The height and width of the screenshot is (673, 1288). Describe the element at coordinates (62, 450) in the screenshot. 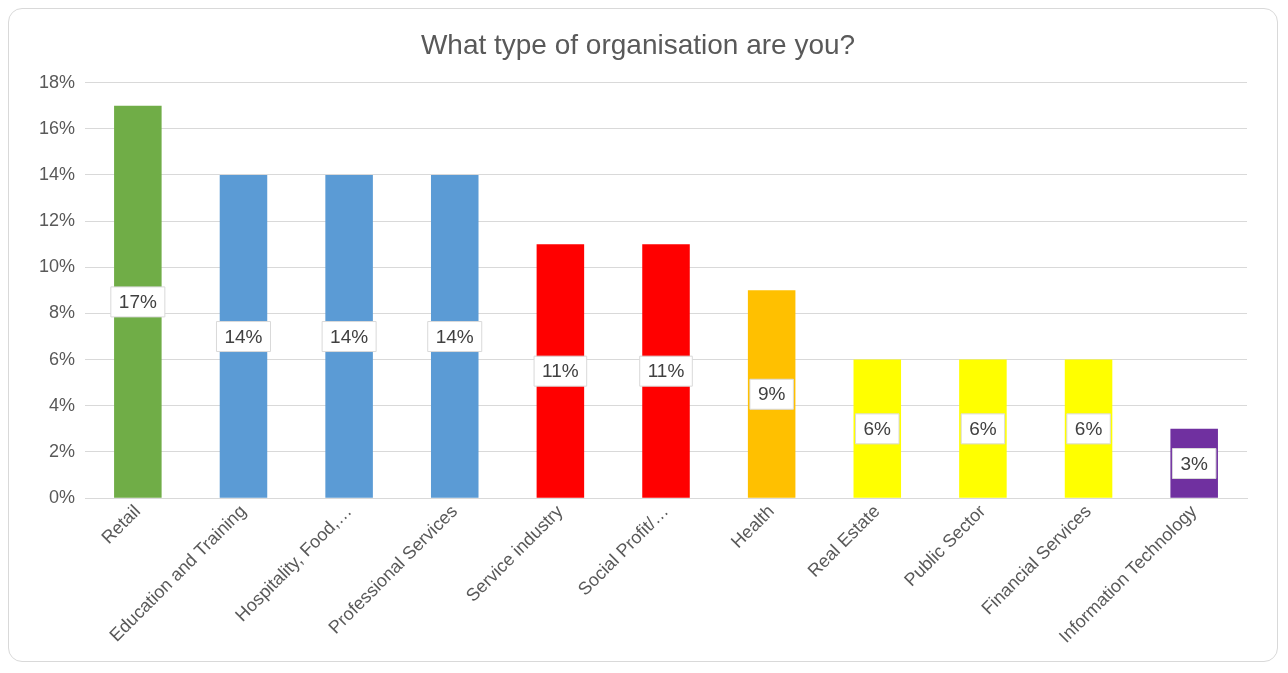

I see `y-tick-label: 2%` at that location.